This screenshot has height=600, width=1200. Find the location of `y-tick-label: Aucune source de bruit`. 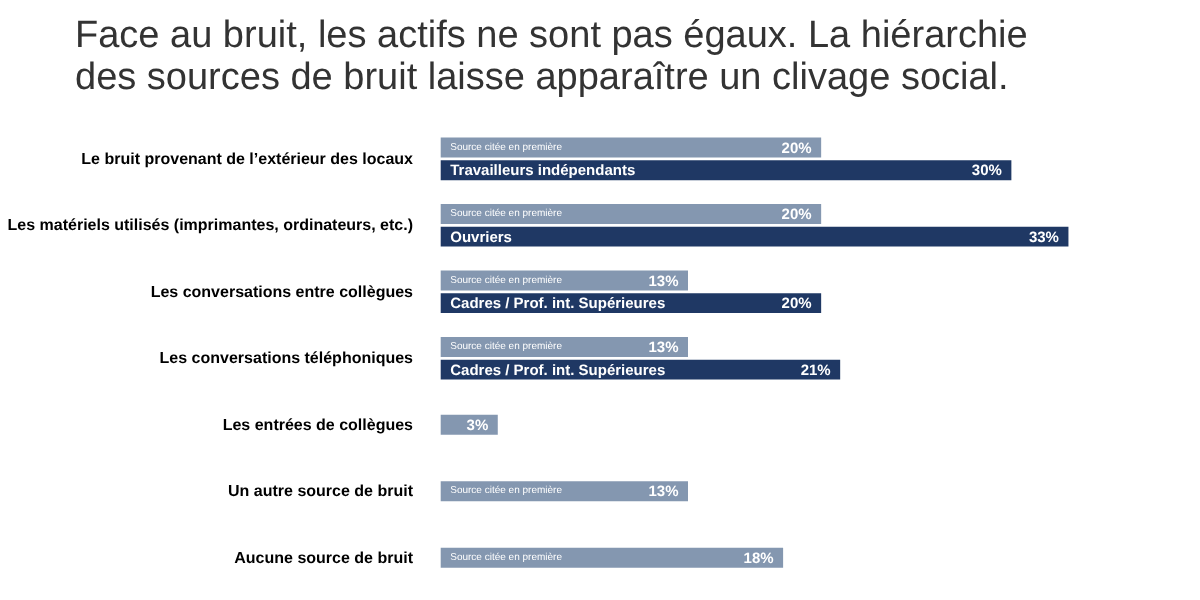

y-tick-label: Aucune source de bruit is located at coordinates (324, 557).